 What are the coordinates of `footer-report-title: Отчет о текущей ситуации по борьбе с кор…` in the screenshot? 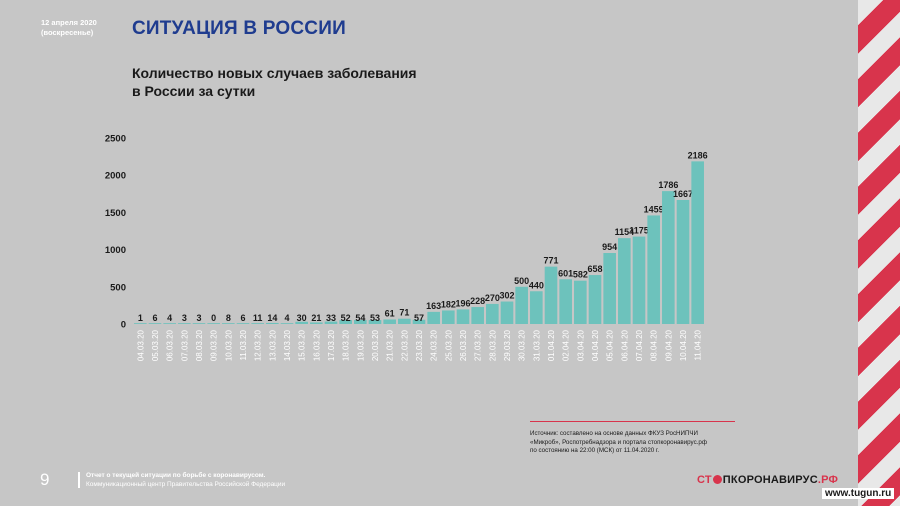 It's located at (176, 475).